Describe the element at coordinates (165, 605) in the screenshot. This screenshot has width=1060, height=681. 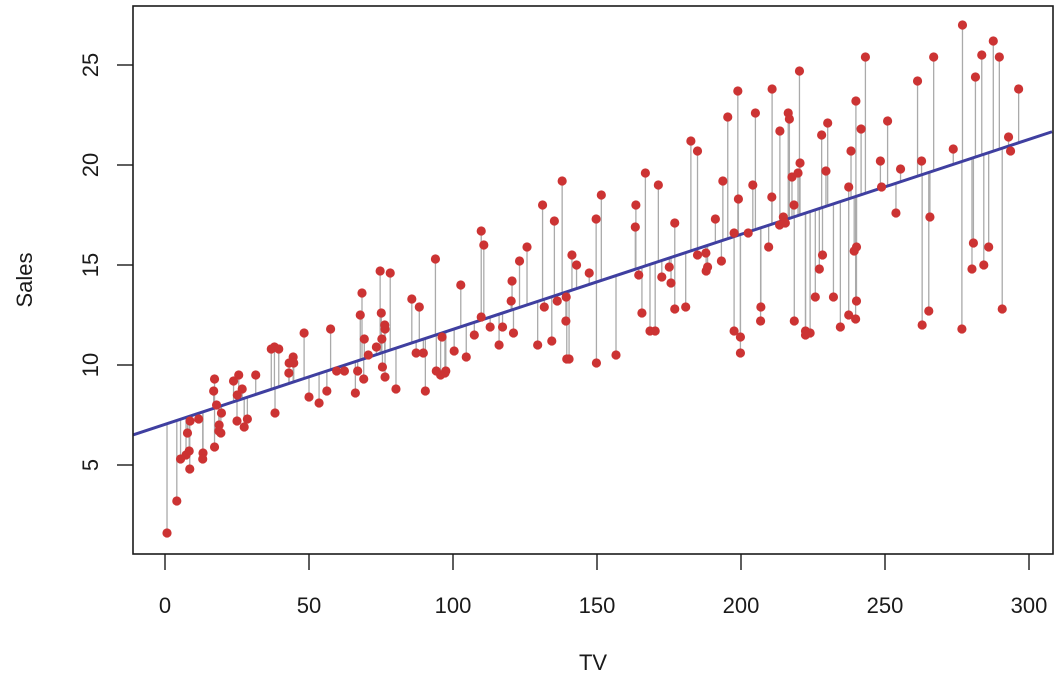
I see `x-tick-label: 0` at that location.